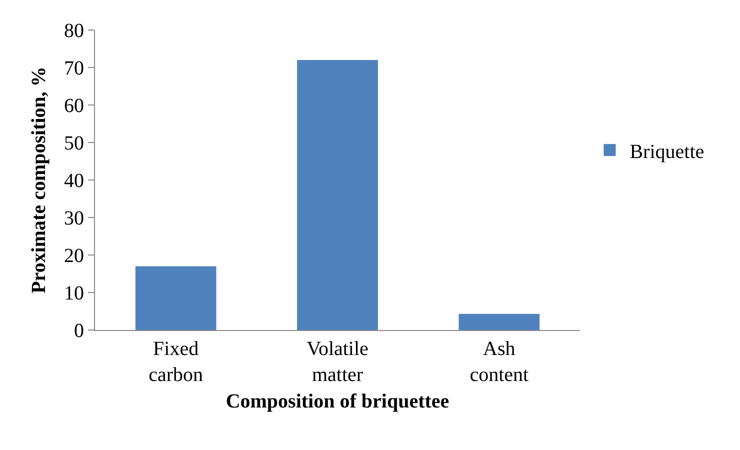 The width and height of the screenshot is (740, 450). What do you see at coordinates (74, 293) in the screenshot?
I see `y-tick-label: 10` at bounding box center [74, 293].